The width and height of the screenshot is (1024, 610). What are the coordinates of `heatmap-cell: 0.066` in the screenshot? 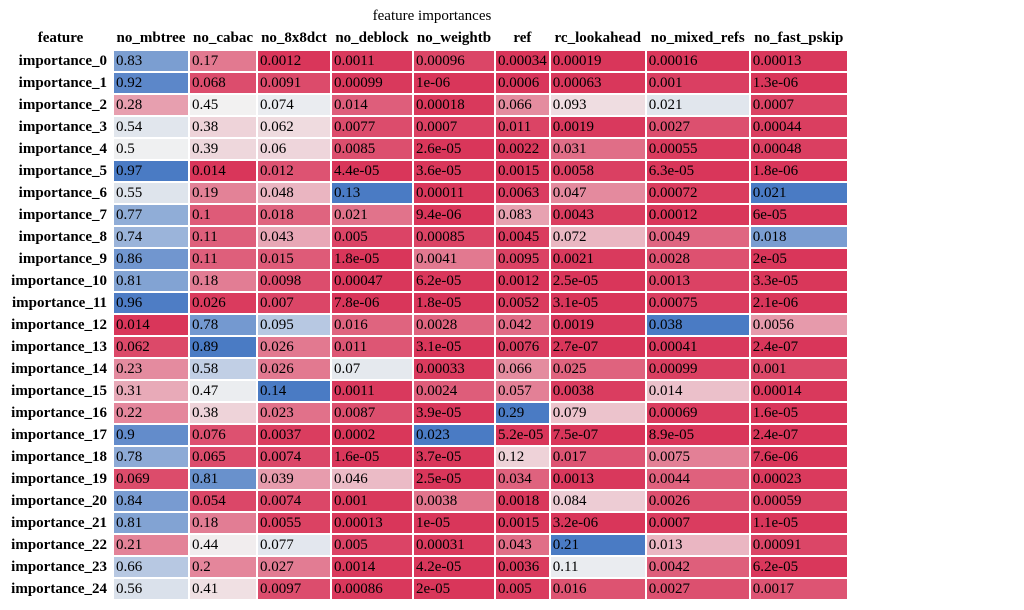 It's located at (522, 369).